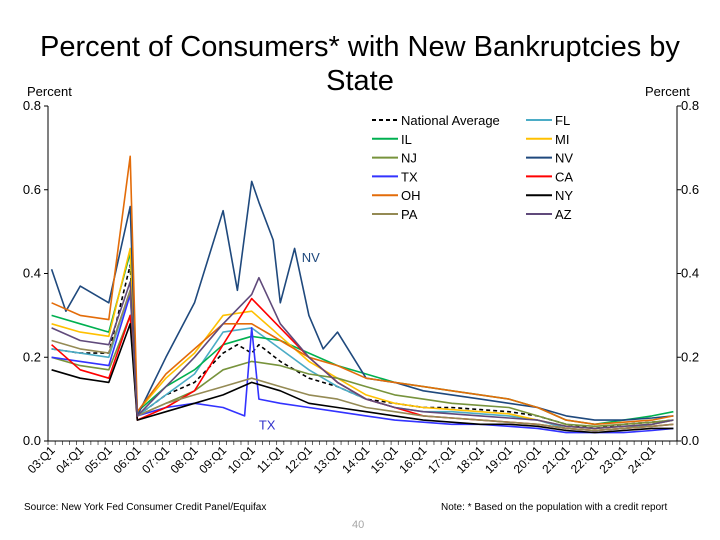 This screenshot has height=540, width=720. I want to click on x-tick-label: 13:Q1, so click(327, 459).